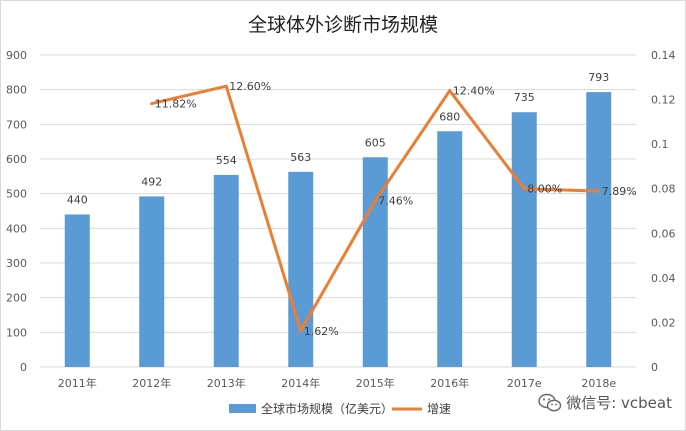 This screenshot has width=686, height=431. I want to click on x-tick-label: 2014年, so click(300, 383).